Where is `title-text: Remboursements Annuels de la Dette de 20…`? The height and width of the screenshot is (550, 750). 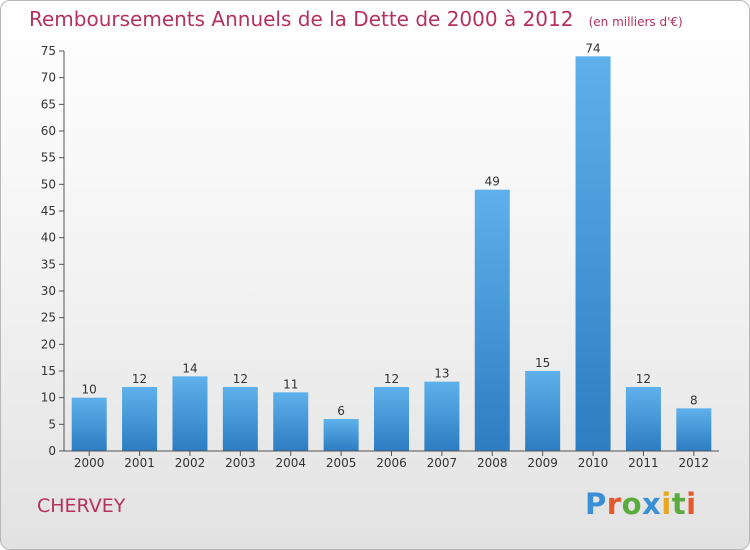
title-text: Remboursements Annuels de la Dette de 20… is located at coordinates (301, 19).